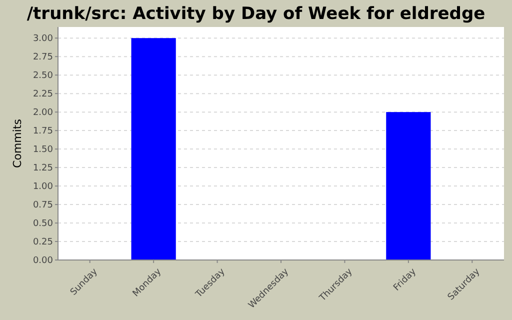 The width and height of the screenshot is (512, 320). I want to click on y-tick-label: 2.50, so click(43, 75).